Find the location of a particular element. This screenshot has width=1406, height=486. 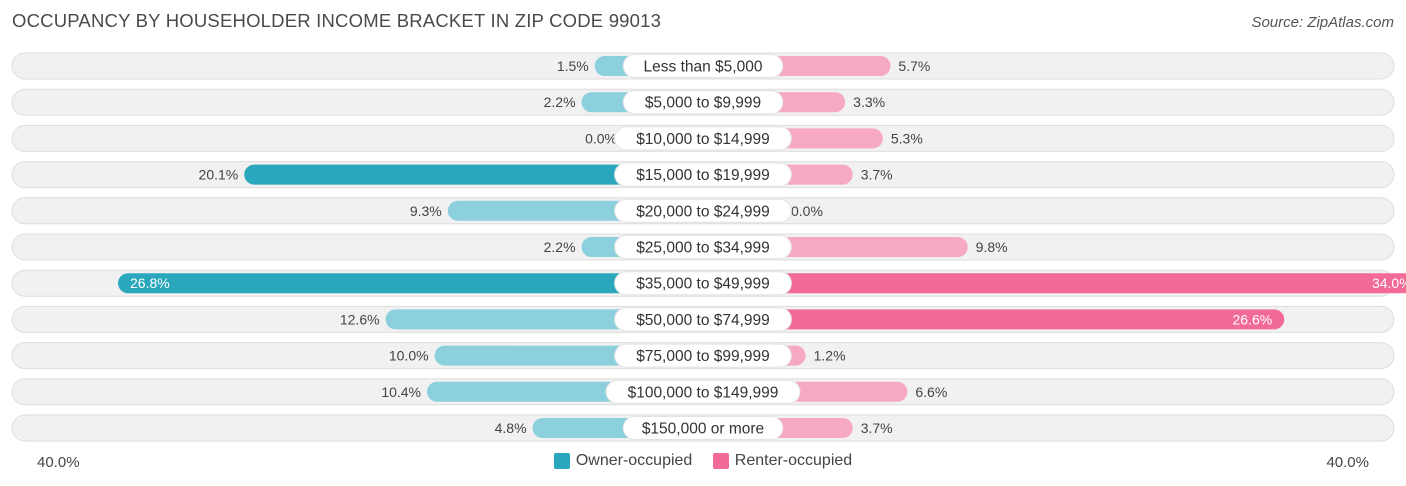

legend-owner-label: Owner-occupied is located at coordinates (634, 460).